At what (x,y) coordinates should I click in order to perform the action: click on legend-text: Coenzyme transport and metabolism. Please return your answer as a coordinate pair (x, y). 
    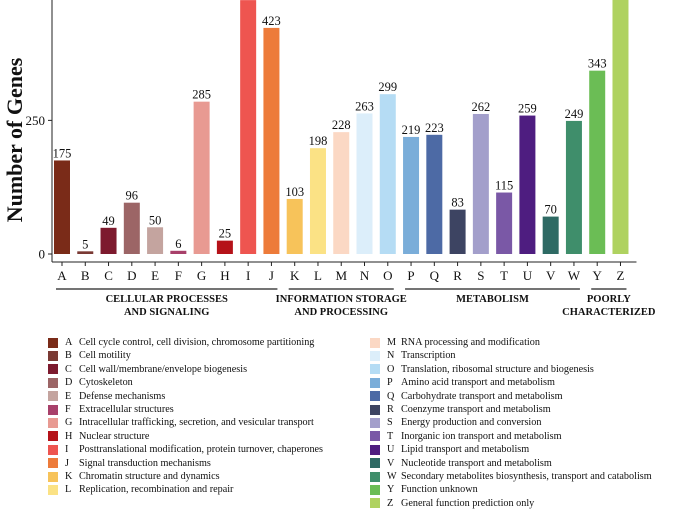
    Looking at the image, I should click on (476, 409).